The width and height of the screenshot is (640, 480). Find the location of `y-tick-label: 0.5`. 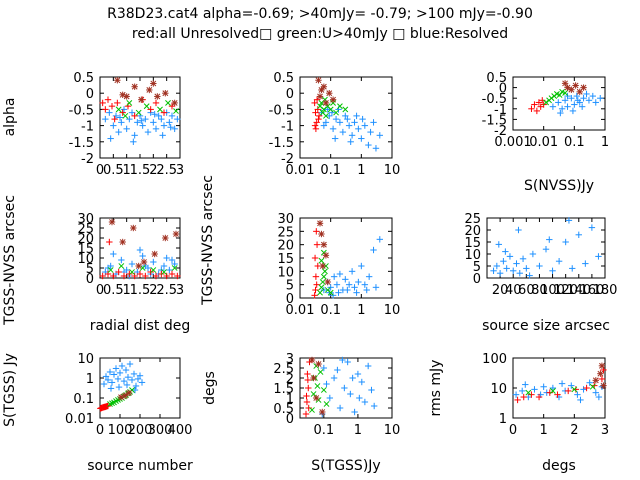

y-tick-label: 0.5 is located at coordinates (283, 78).